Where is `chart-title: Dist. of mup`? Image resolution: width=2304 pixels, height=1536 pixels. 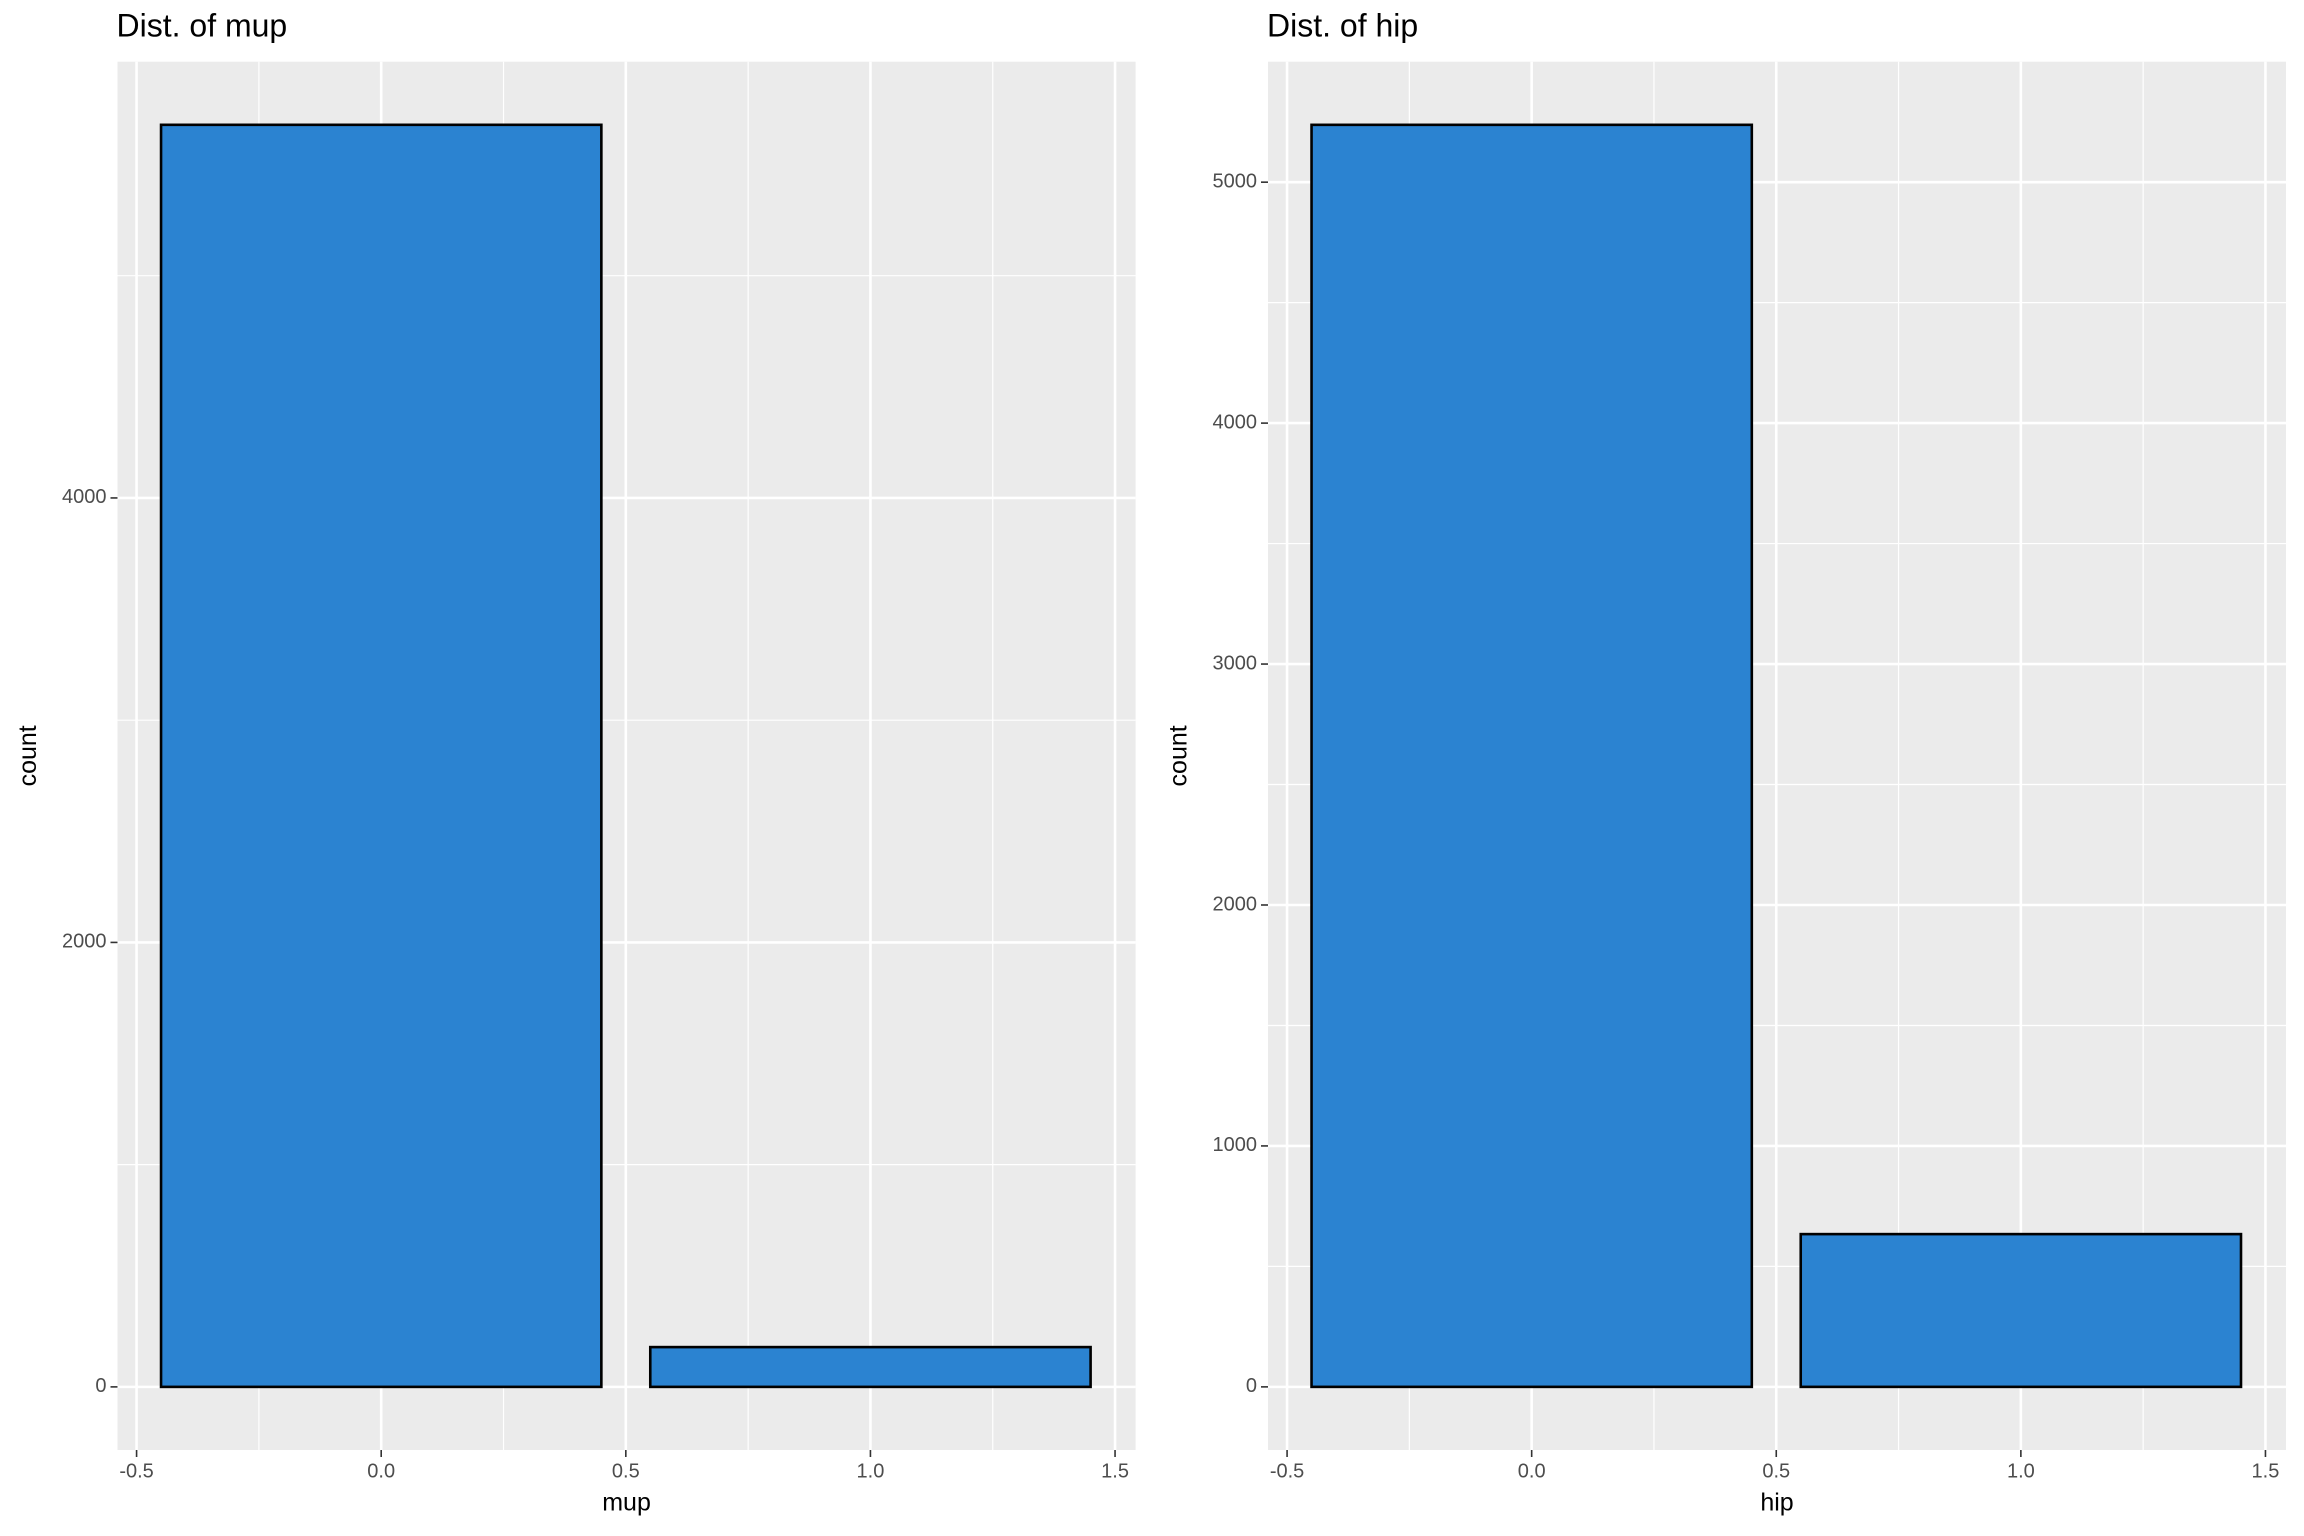
chart-title: Dist. of mup is located at coordinates (202, 25).